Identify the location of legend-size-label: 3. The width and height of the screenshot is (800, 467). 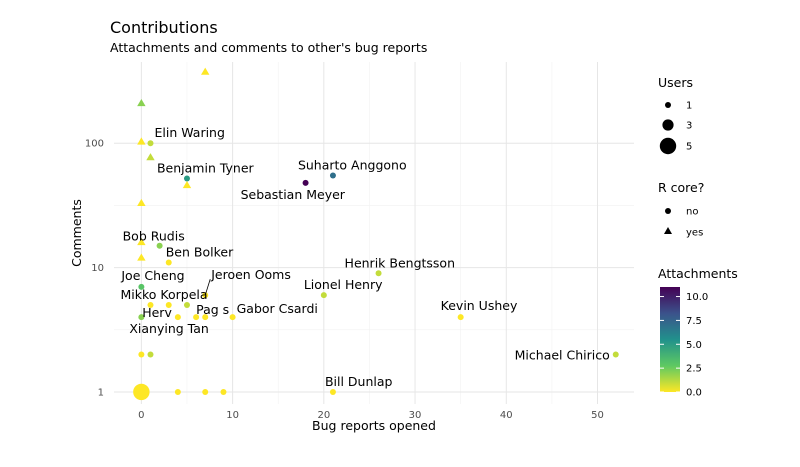
(689, 126).